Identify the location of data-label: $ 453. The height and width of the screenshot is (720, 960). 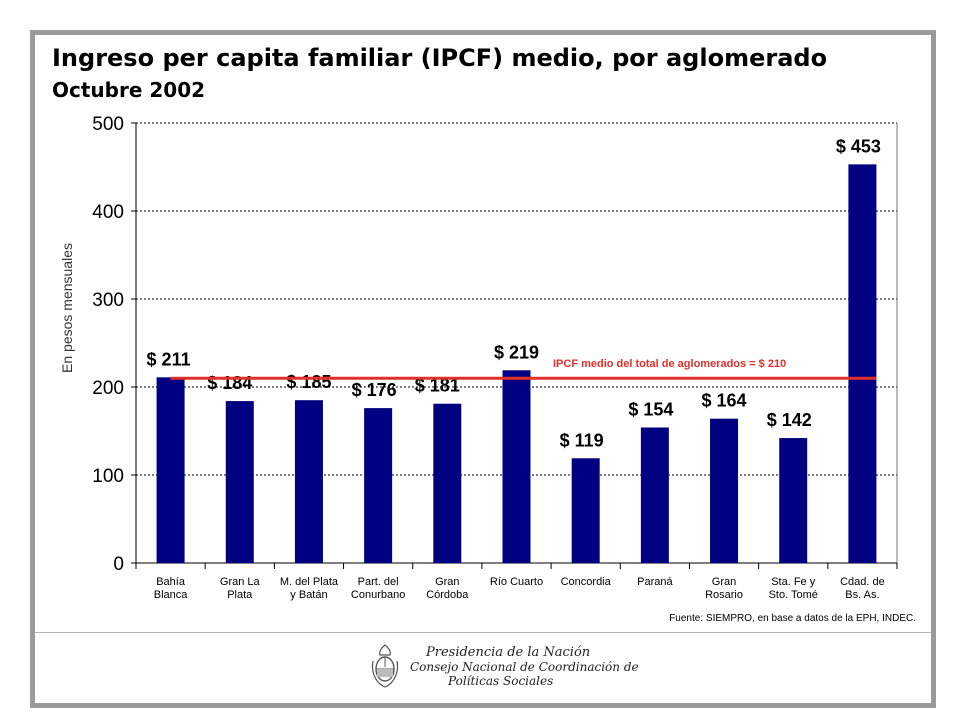
(858, 146).